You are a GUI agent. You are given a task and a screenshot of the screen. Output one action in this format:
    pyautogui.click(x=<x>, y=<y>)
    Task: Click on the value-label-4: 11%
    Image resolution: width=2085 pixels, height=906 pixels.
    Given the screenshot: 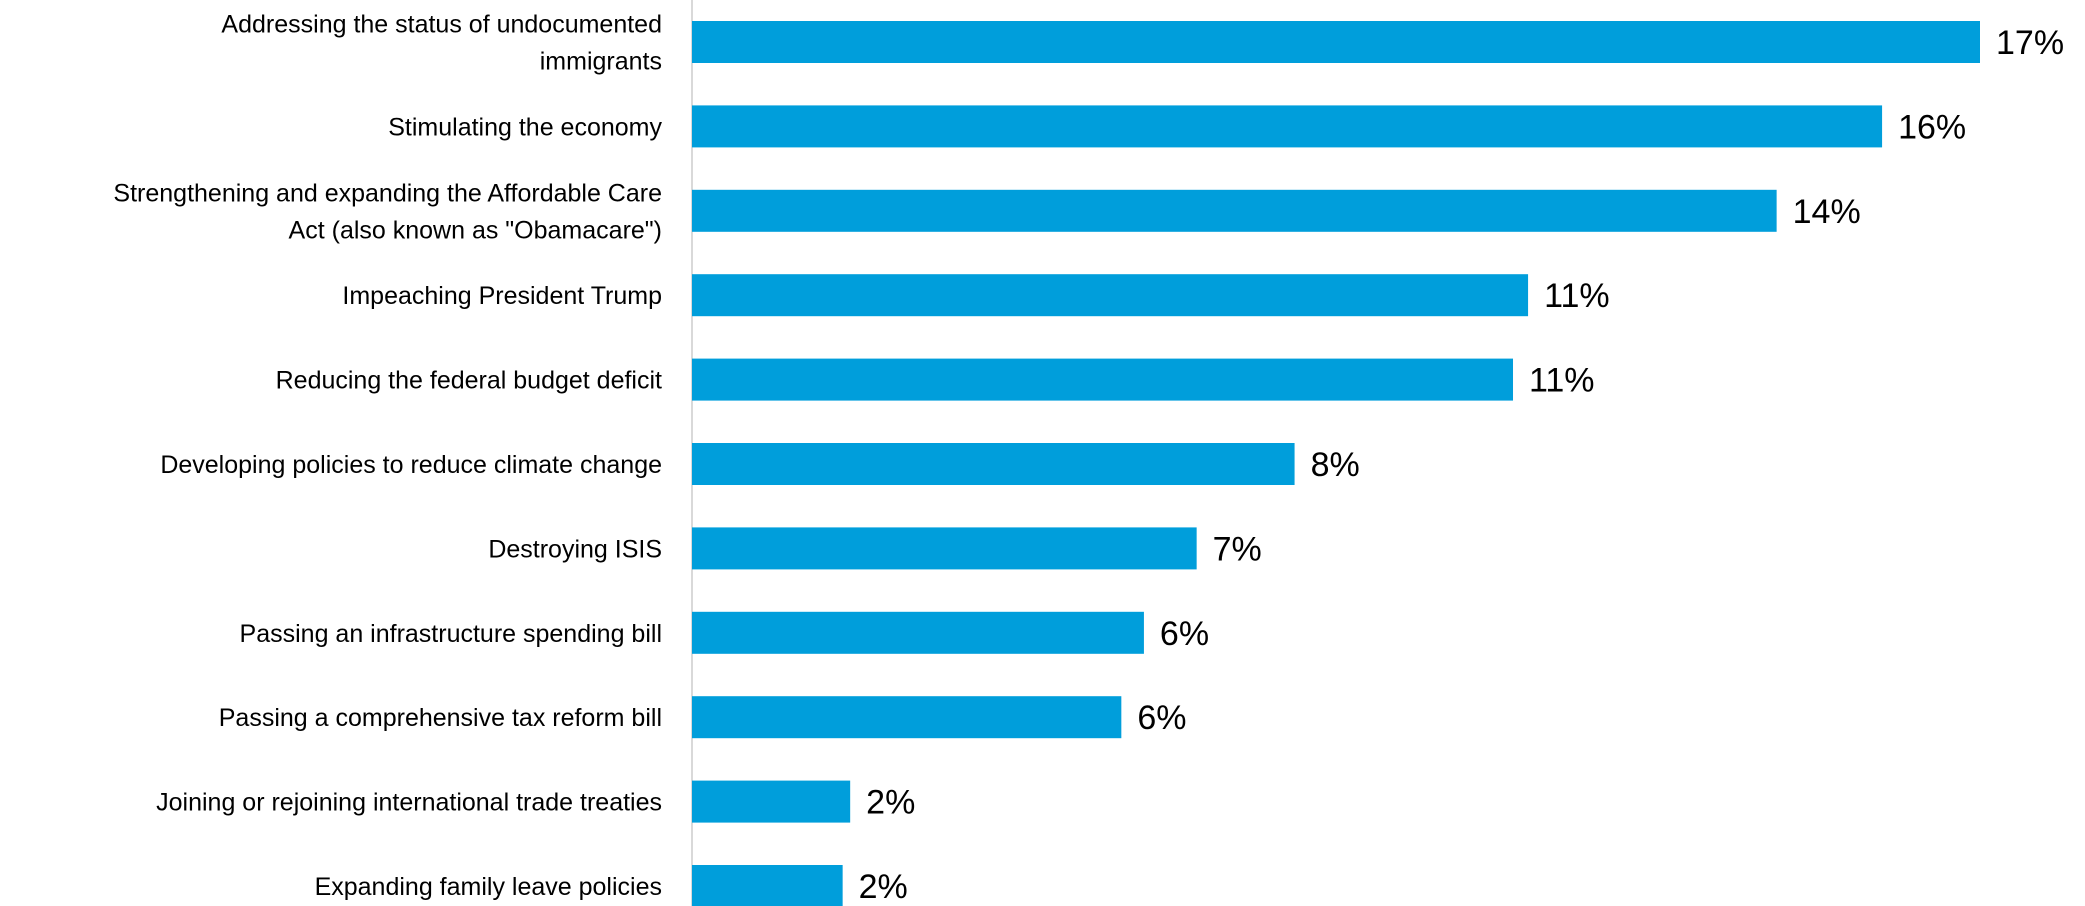 What is the action you would take?
    pyautogui.click(x=1562, y=381)
    